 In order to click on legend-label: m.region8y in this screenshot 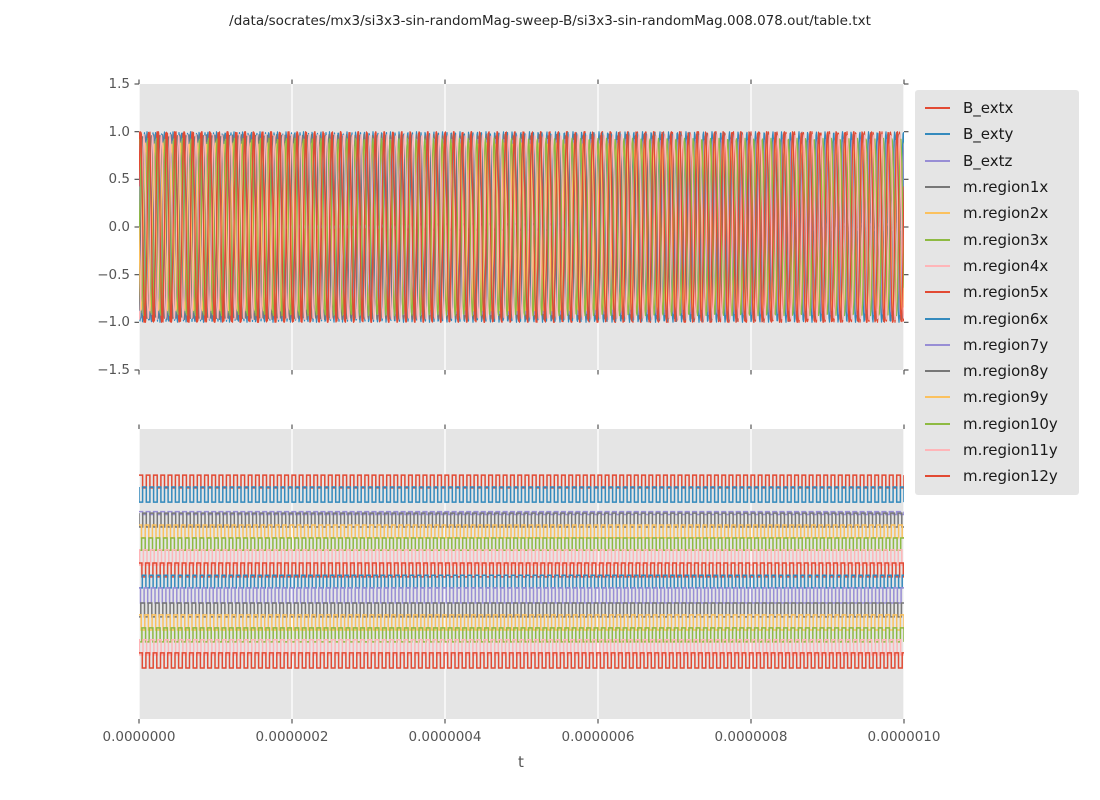, I will do `click(1006, 371)`.